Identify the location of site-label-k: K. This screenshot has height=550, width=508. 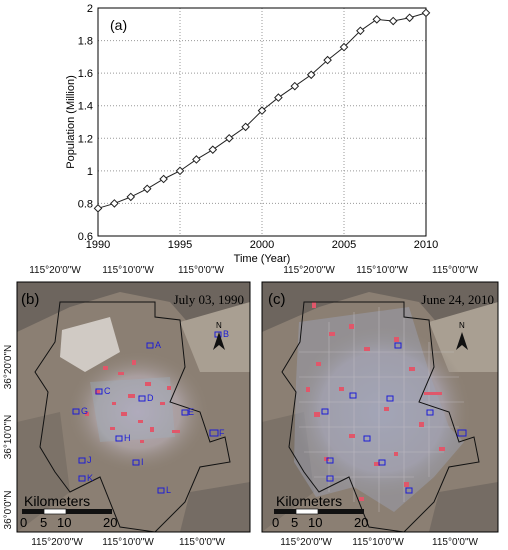
(90, 478).